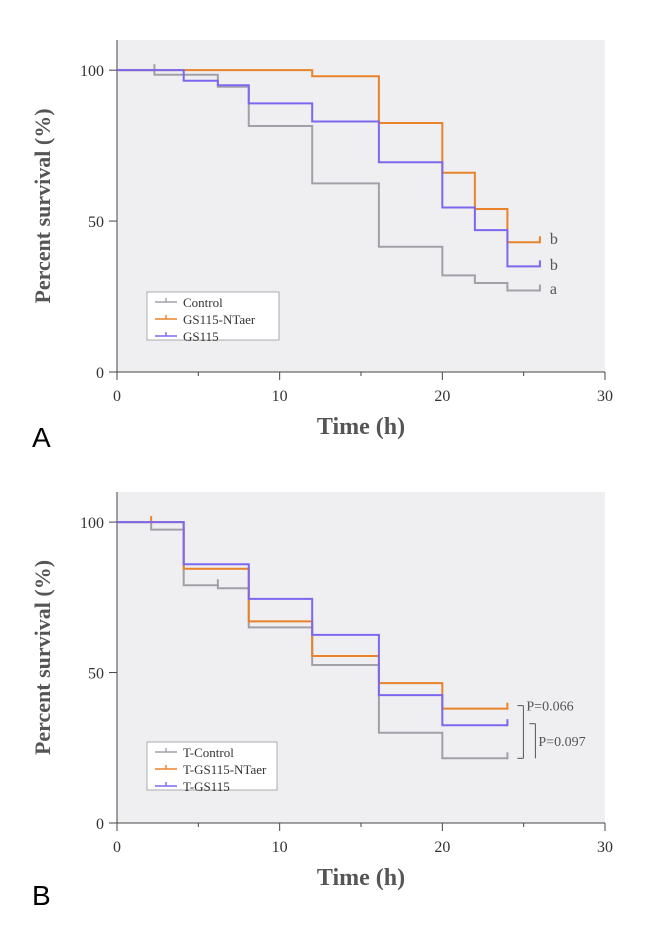  What do you see at coordinates (549, 707) in the screenshot?
I see `pvalue-label: P=0.066` at bounding box center [549, 707].